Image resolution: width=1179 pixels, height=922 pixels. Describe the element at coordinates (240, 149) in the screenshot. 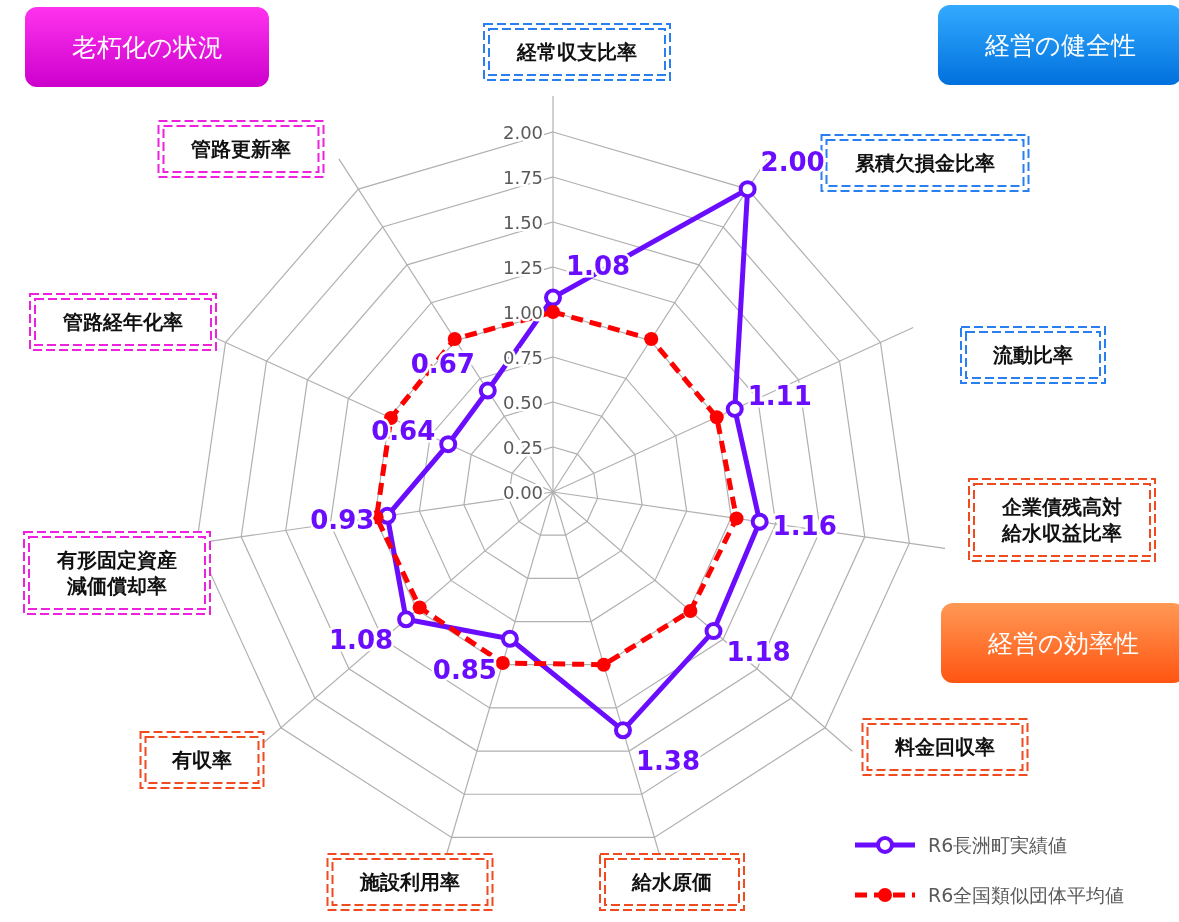

I see `spoke-label: 管路更新率` at that location.